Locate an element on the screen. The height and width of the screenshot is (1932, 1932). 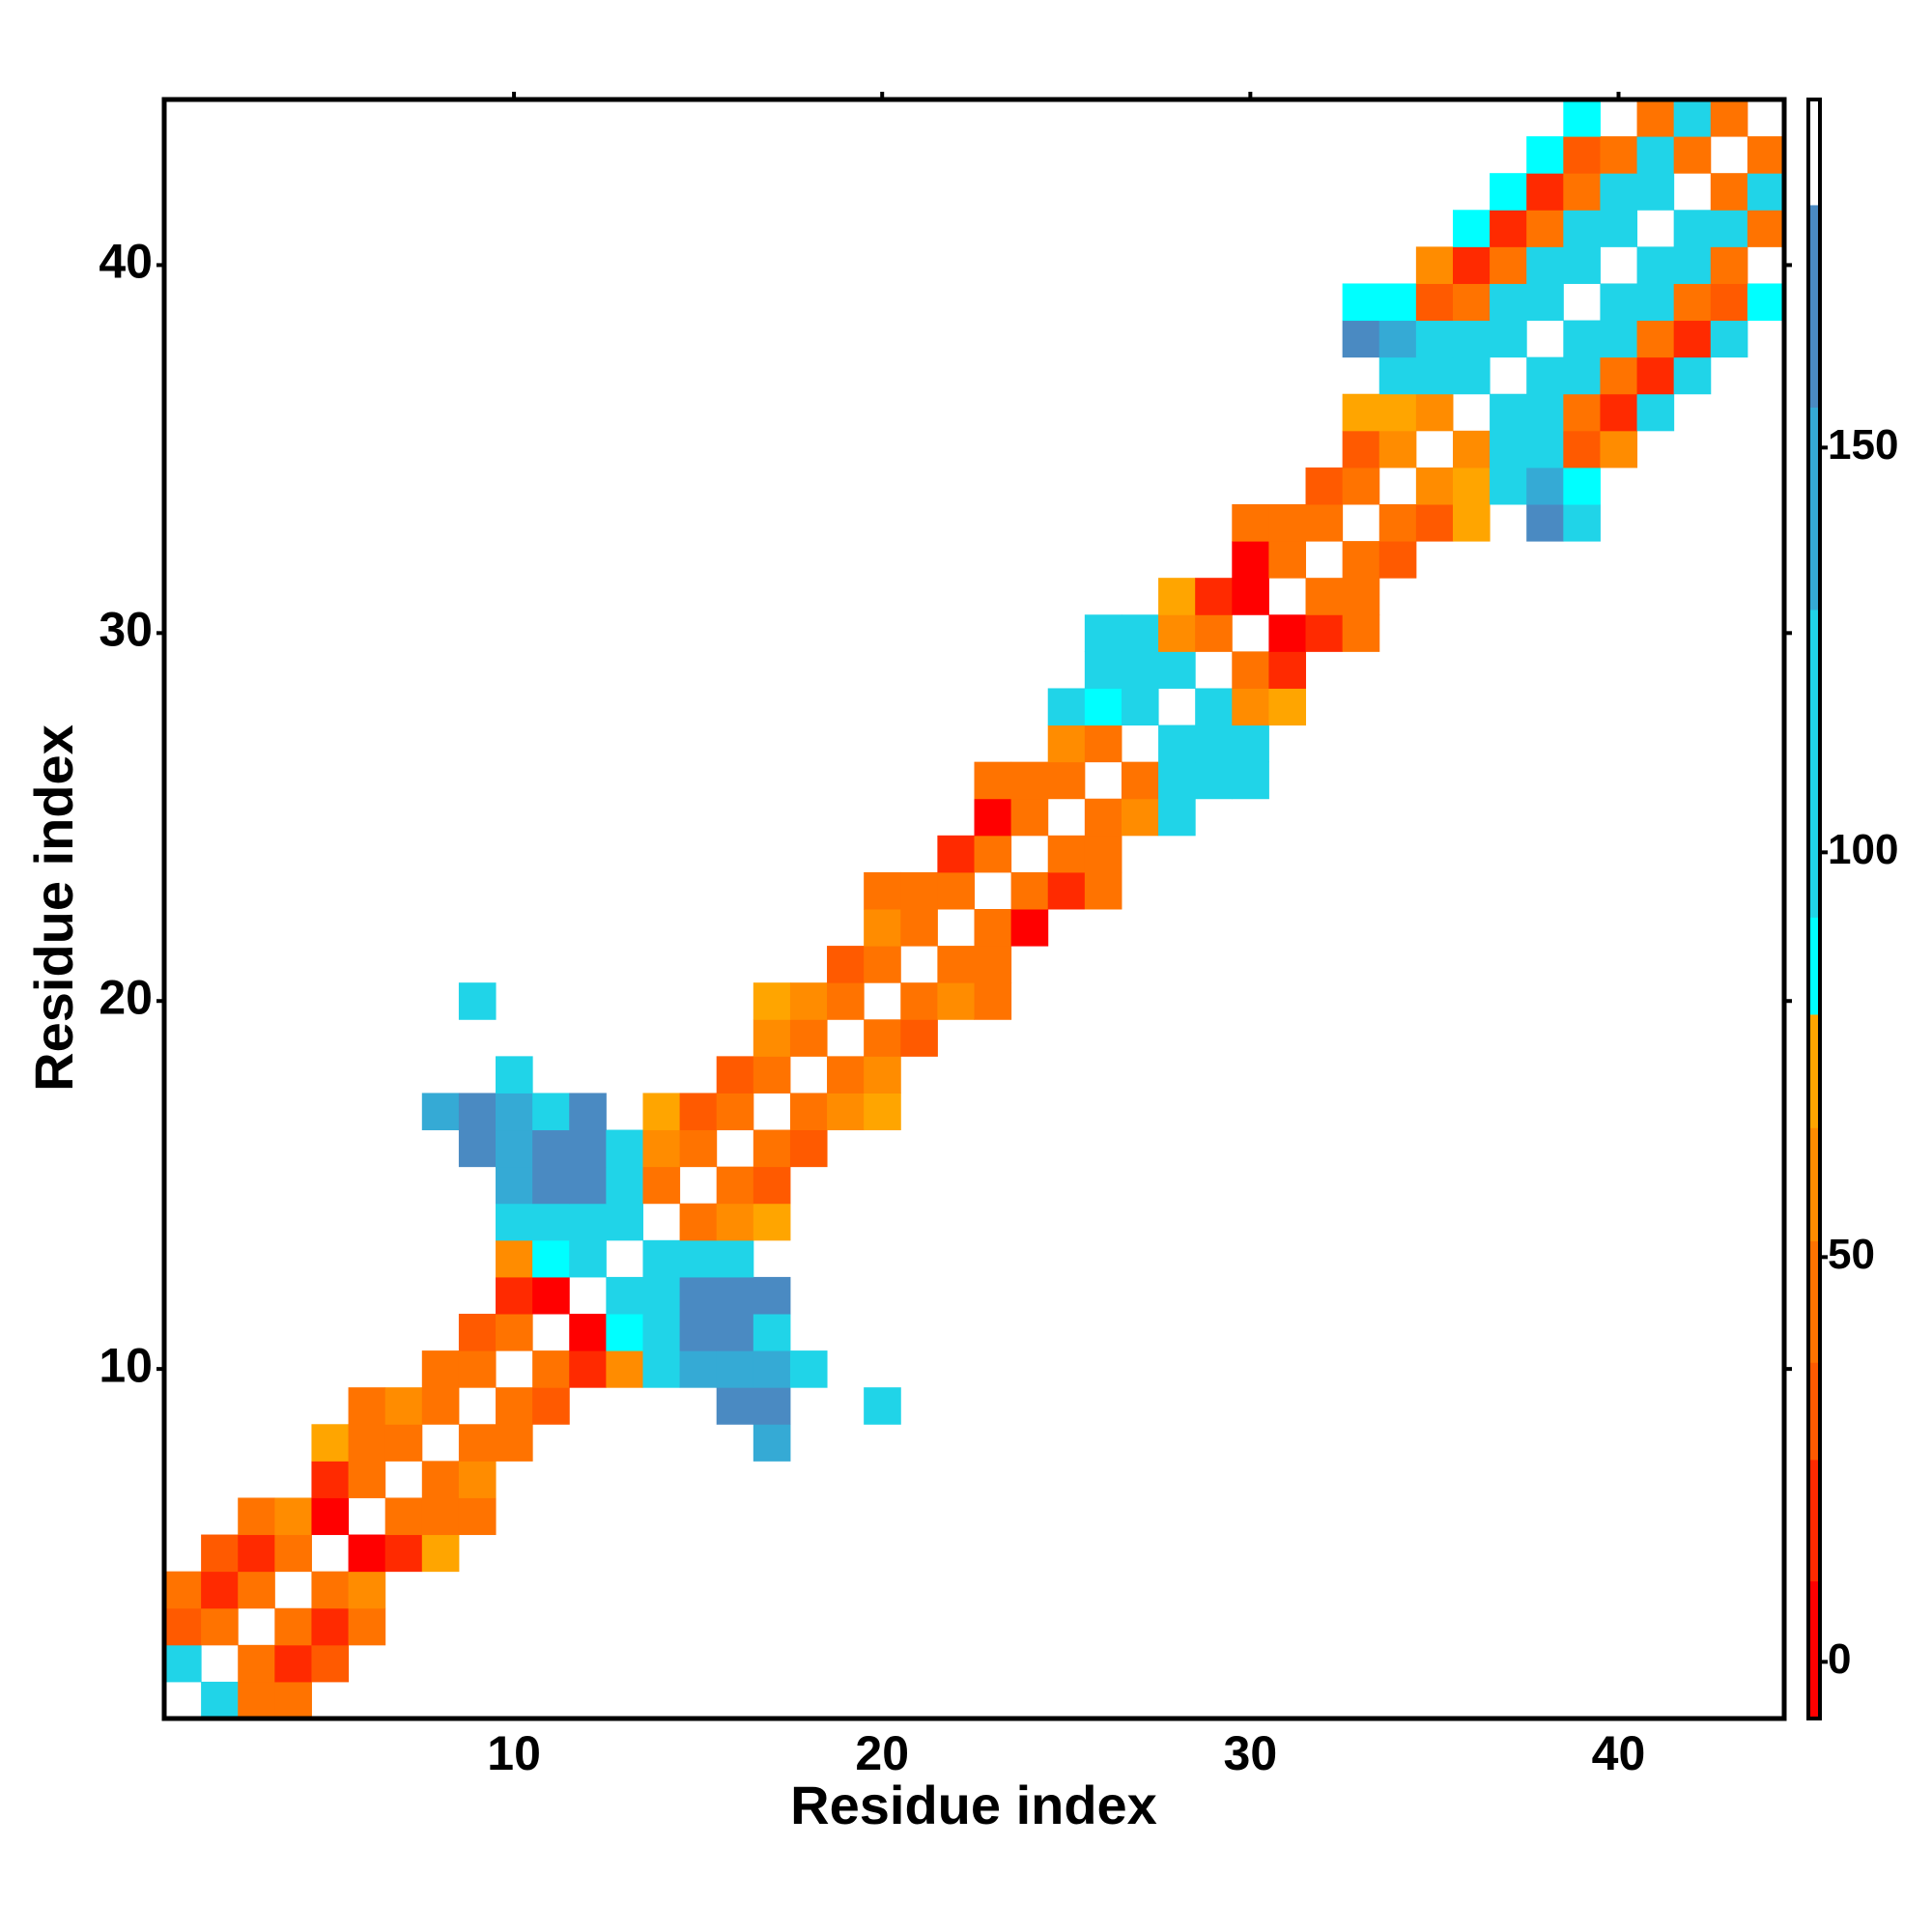
x-tick-label: 30 is located at coordinates (1251, 1753).